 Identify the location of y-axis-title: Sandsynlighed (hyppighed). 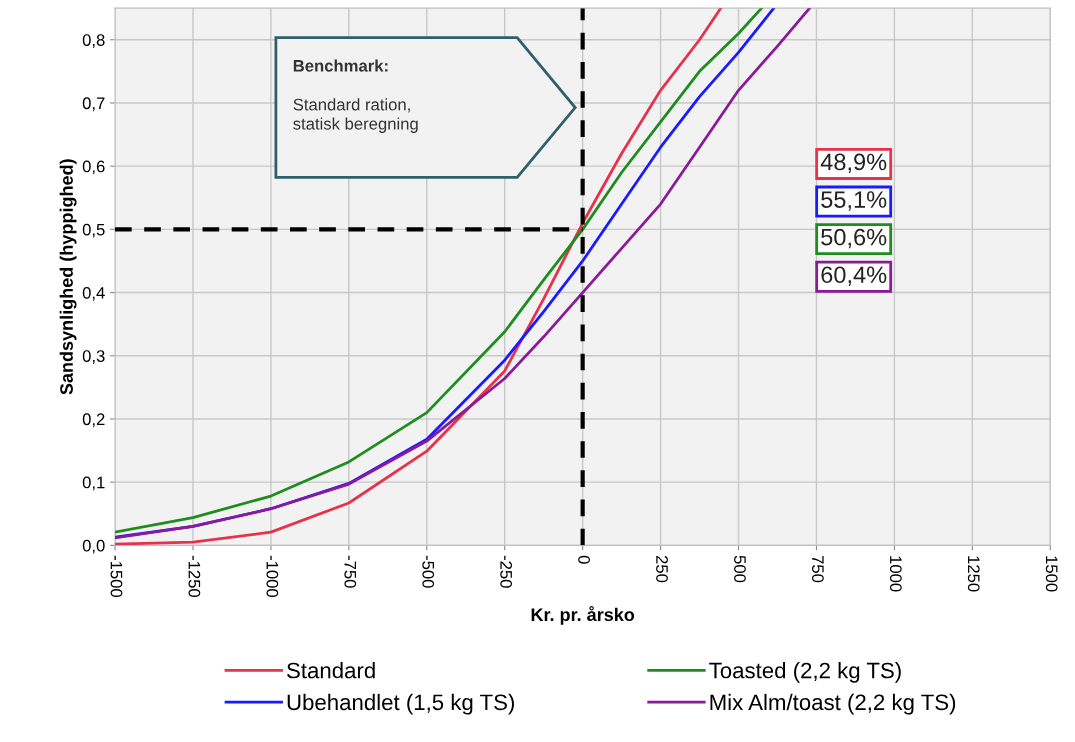
(68, 277).